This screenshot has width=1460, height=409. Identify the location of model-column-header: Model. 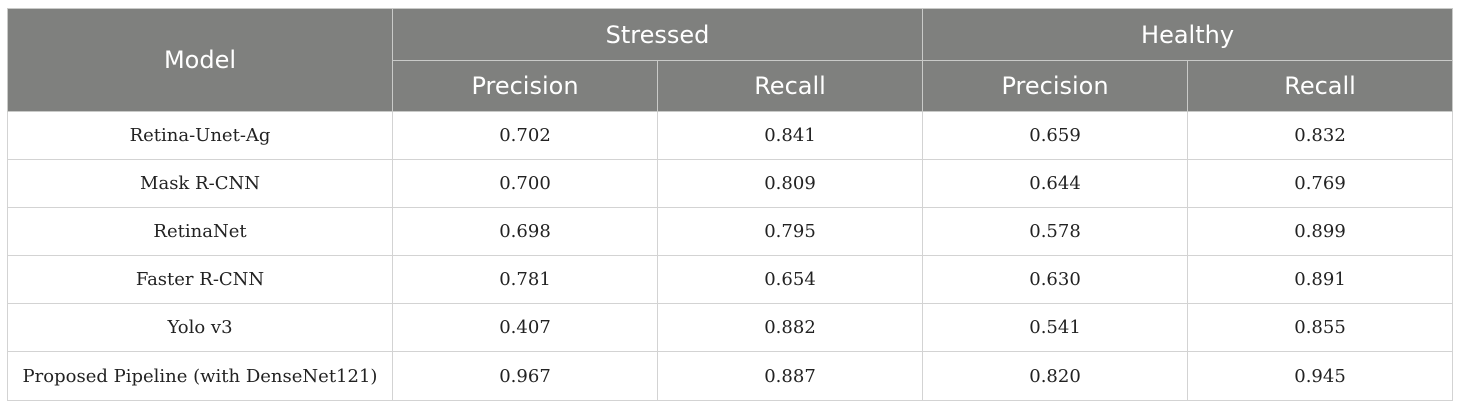
(200, 60).